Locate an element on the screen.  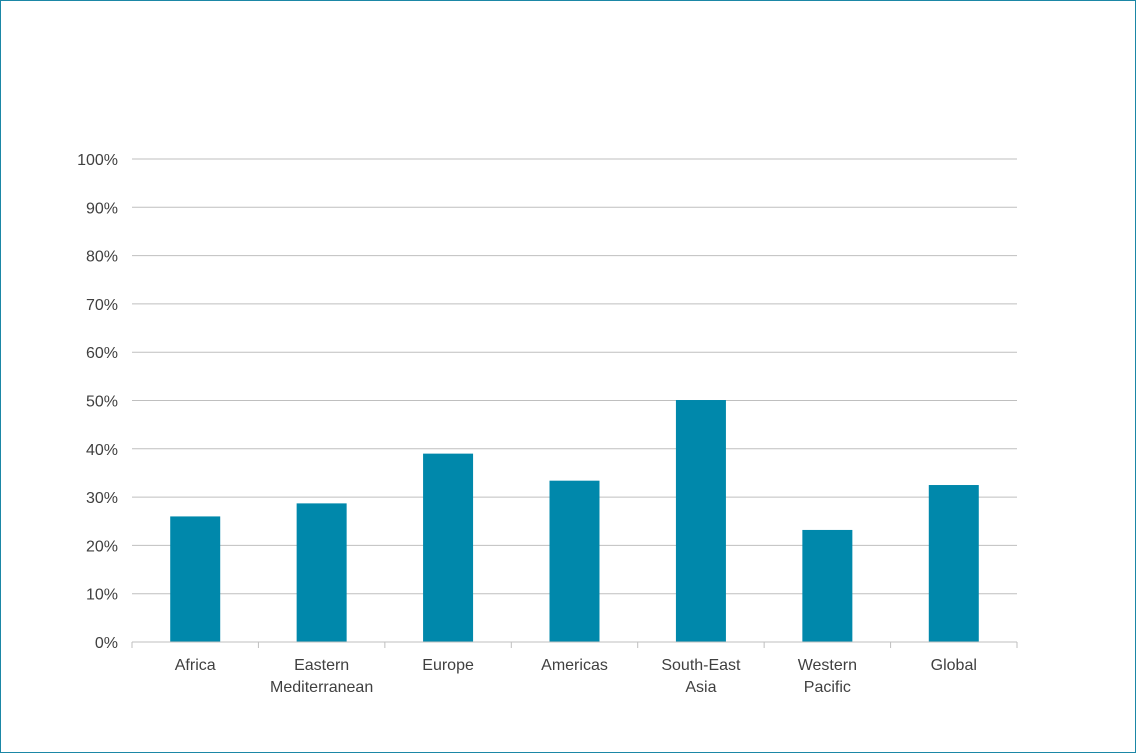
x-category-label: Global is located at coordinates (954, 665).